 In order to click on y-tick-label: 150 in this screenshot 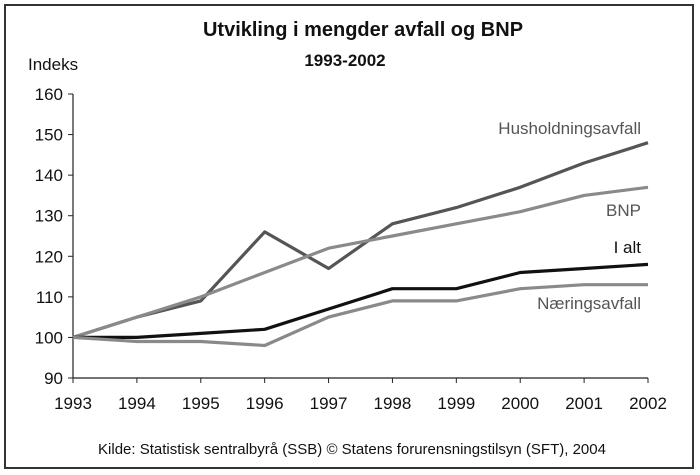, I will do `click(49, 135)`.